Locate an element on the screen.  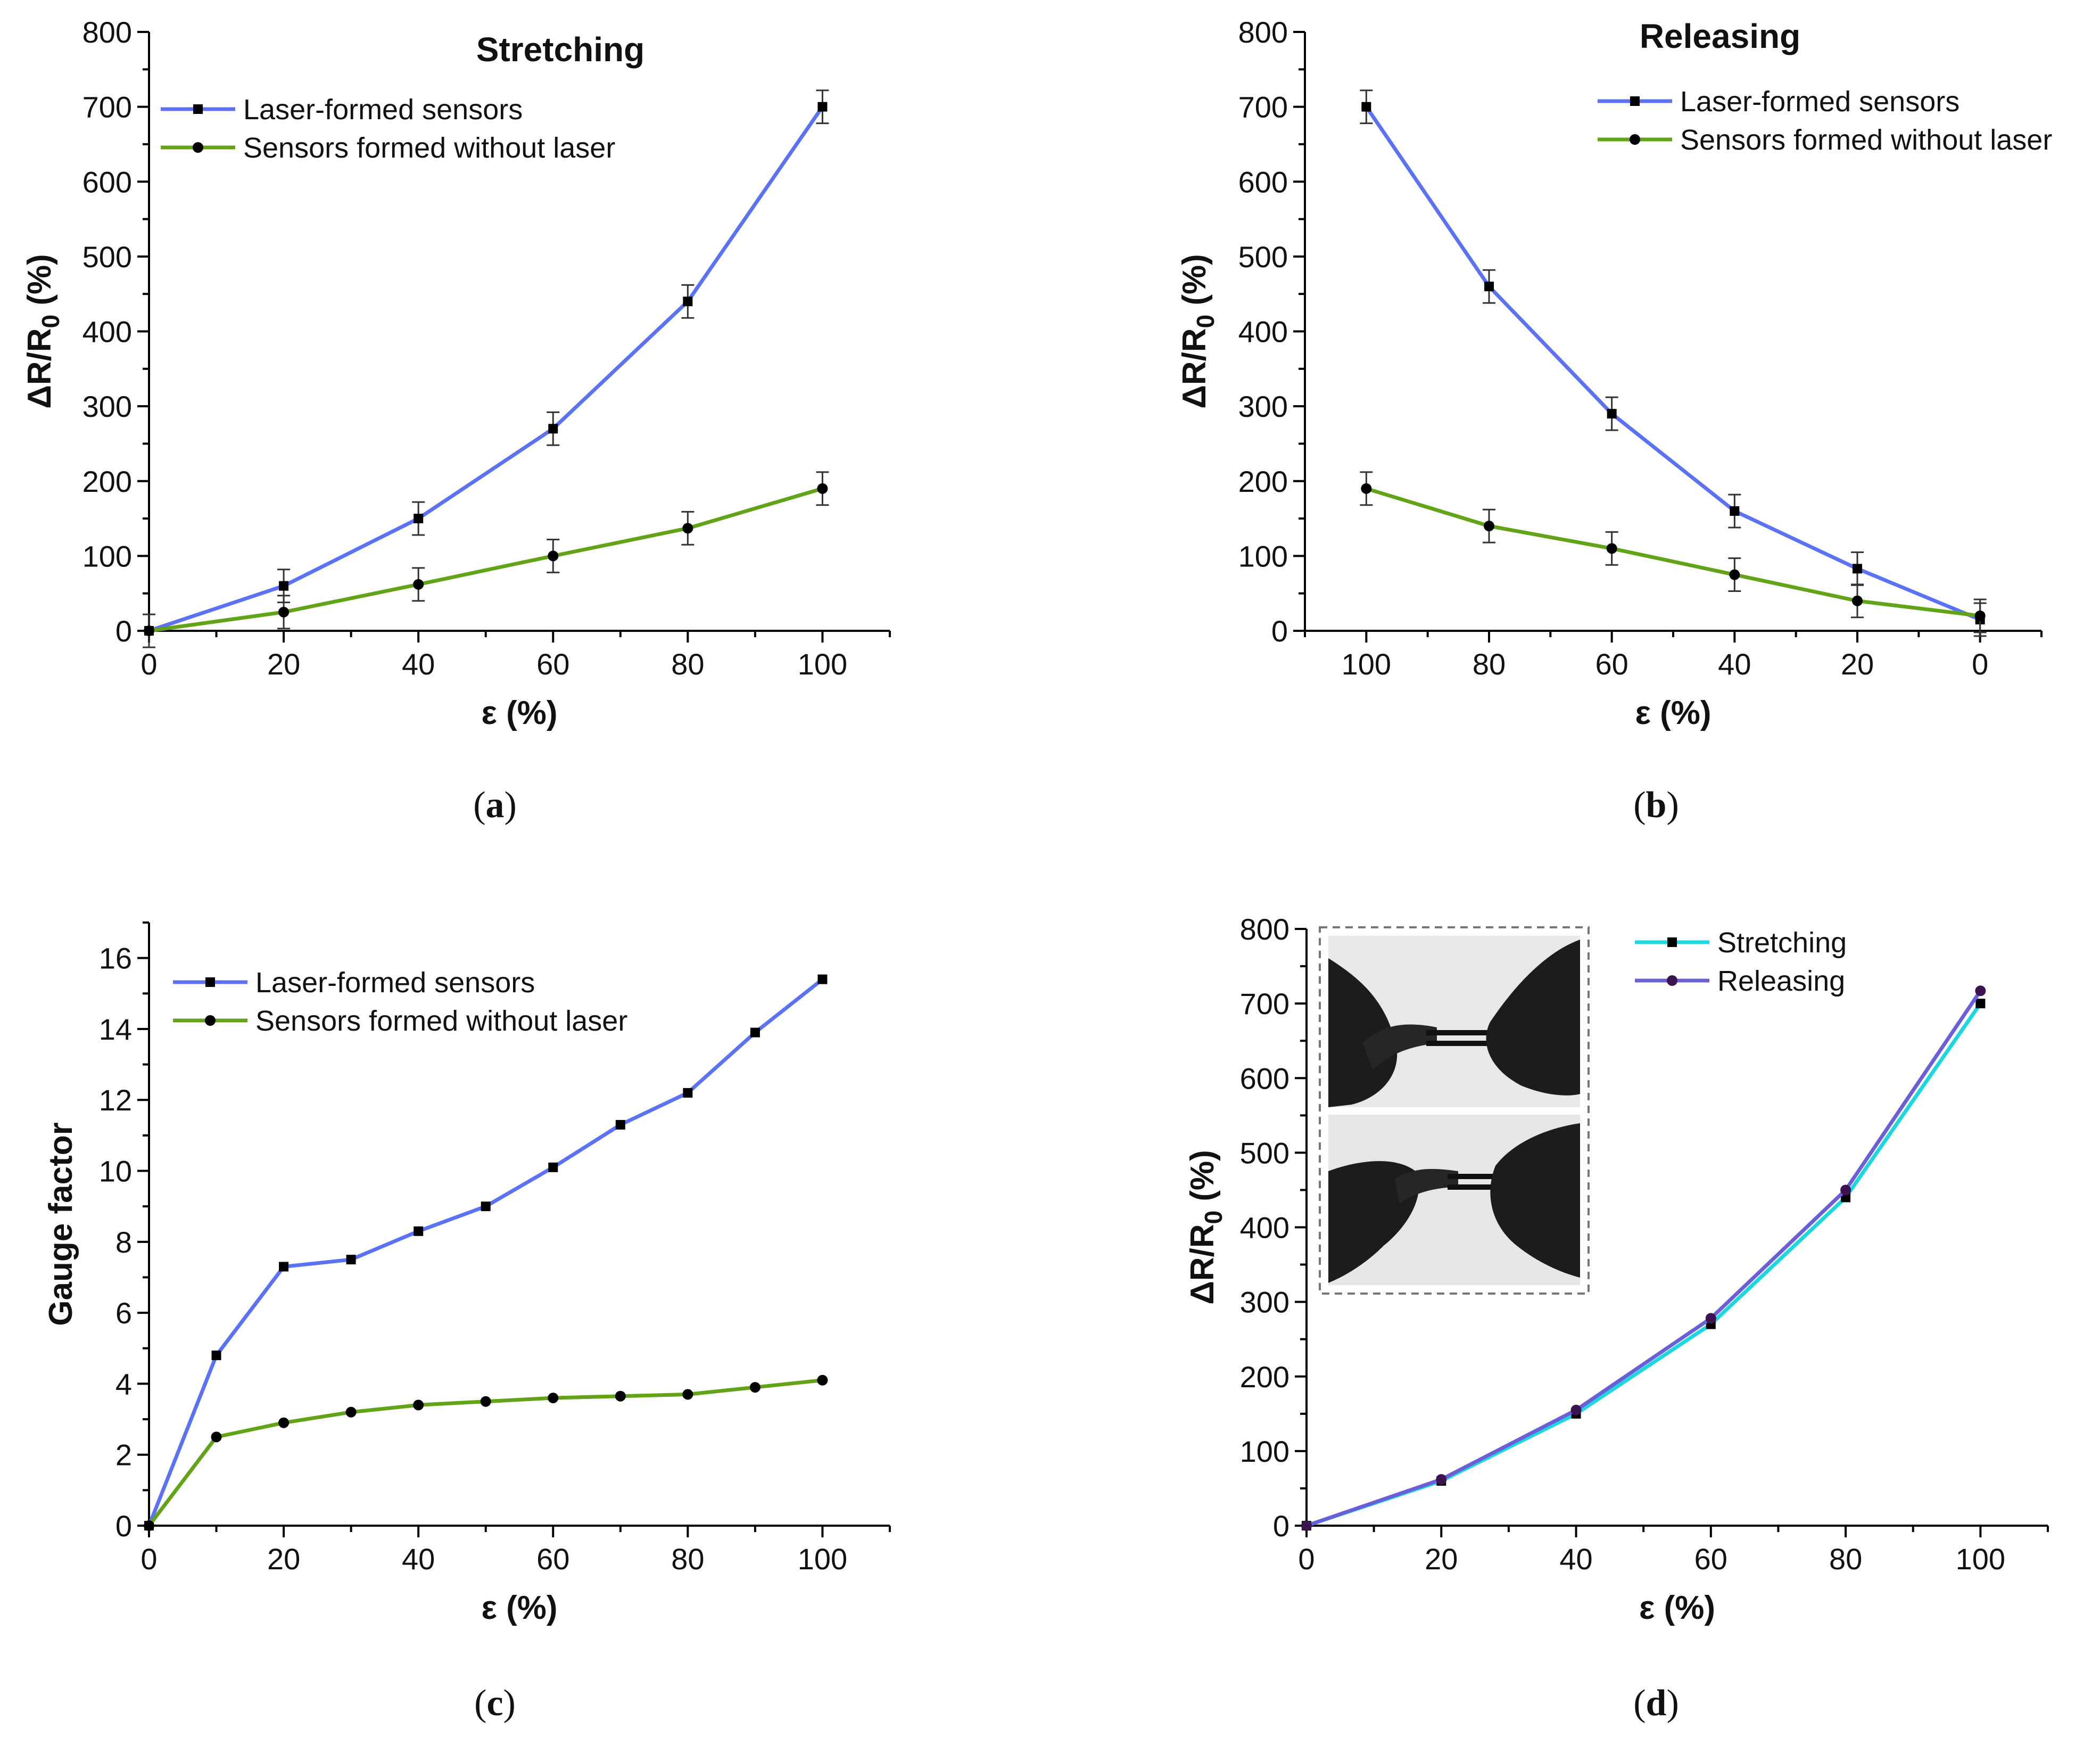
chart-d-y-axis-title: ΔR/R0 (%) is located at coordinates (1205, 1227).